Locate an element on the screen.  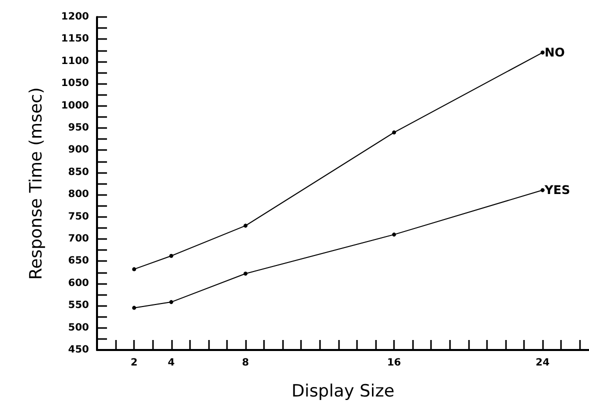
y-tick-label: 650 is located at coordinates (79, 261).